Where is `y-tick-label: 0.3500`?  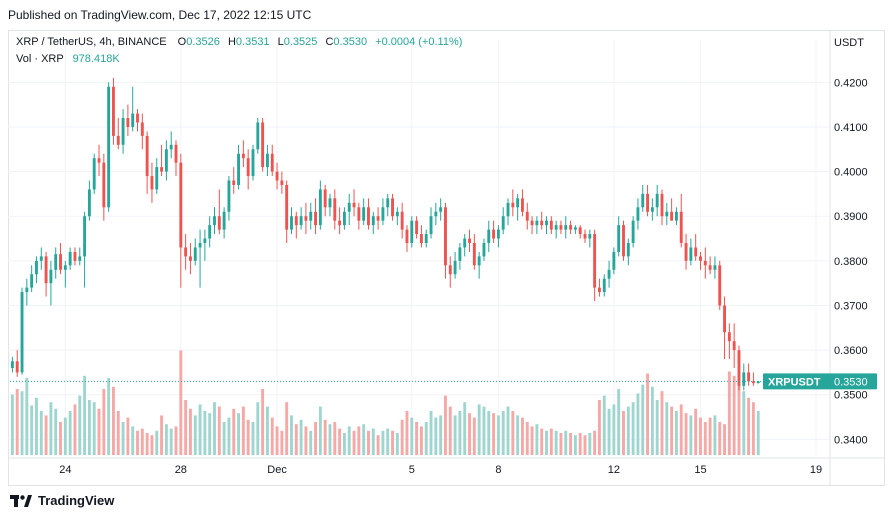 y-tick-label: 0.3500 is located at coordinates (851, 396).